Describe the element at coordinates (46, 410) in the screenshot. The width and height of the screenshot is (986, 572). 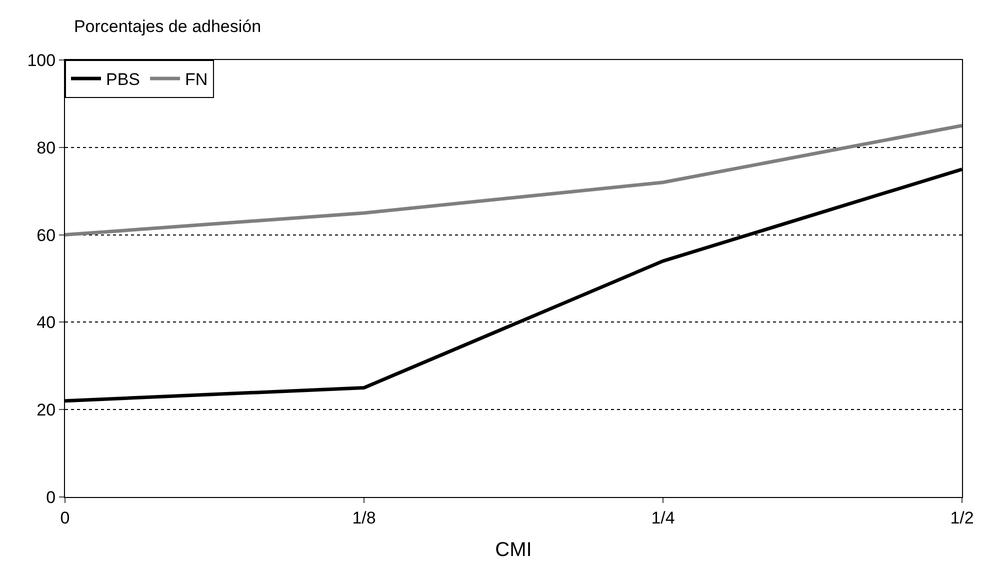
I see `y-tick-label: 20` at that location.